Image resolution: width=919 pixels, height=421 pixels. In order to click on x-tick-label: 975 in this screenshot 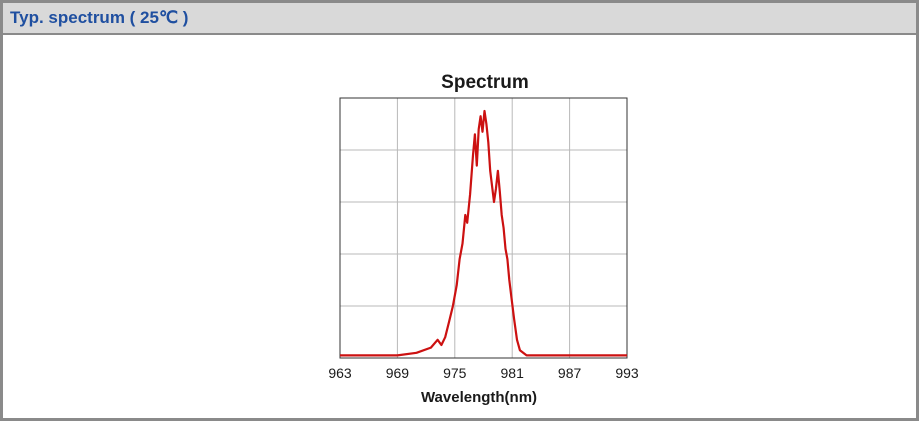, I will do `click(455, 373)`.